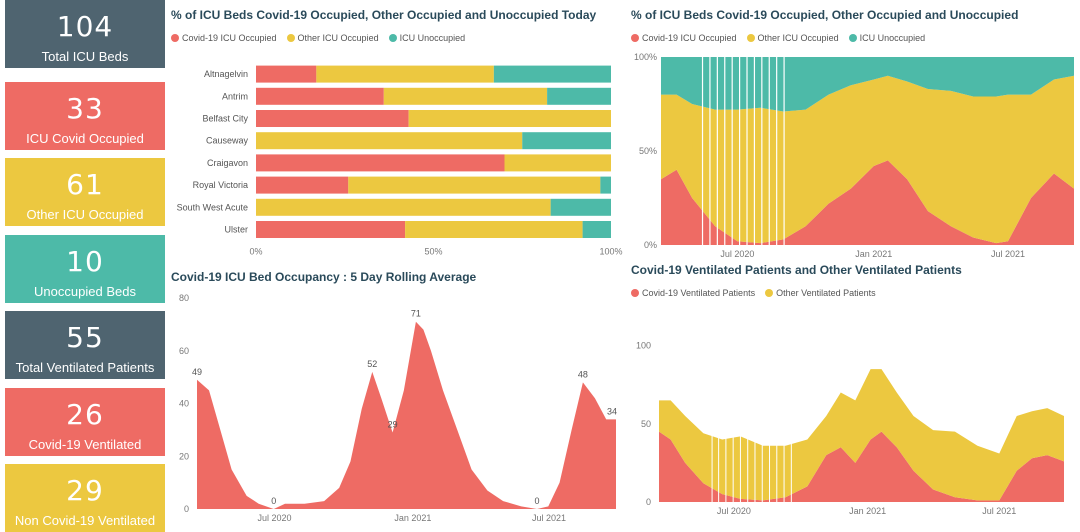 Image resolution: width=1080 pixels, height=532 pixels. I want to click on data-label: 71, so click(416, 314).